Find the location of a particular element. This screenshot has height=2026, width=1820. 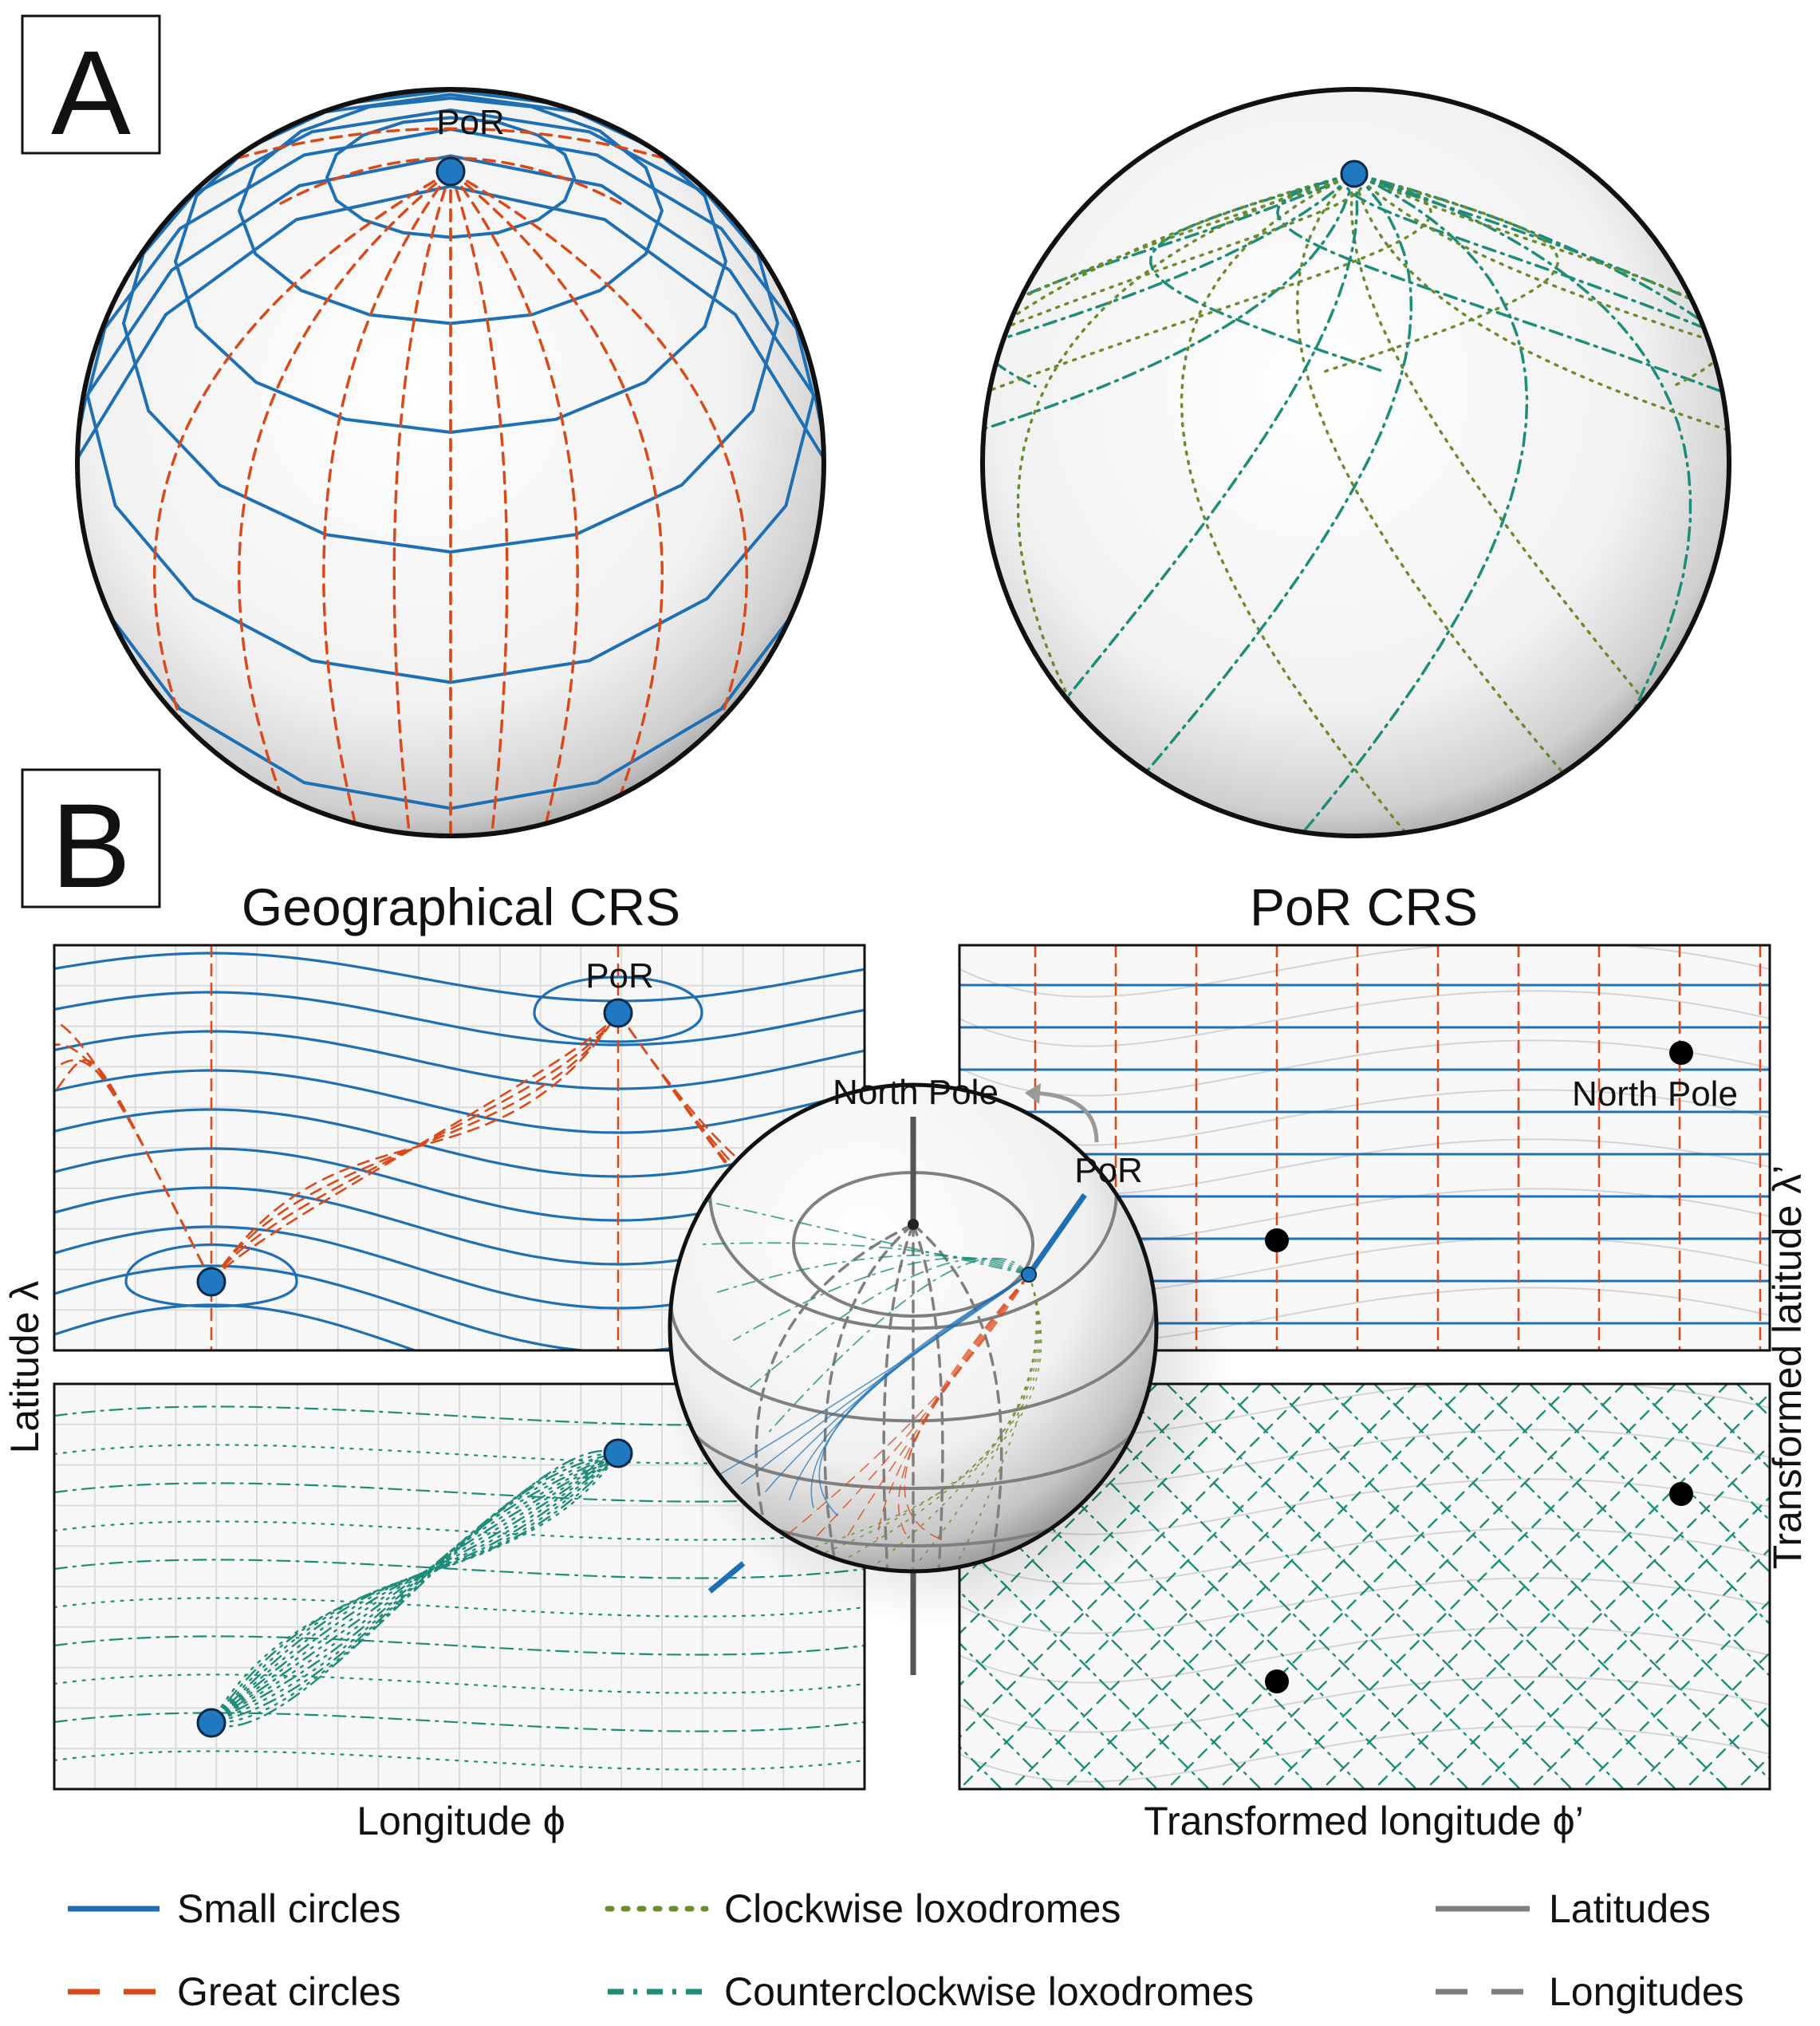

legend-item-great-circles: Great circles is located at coordinates (234, 1991).